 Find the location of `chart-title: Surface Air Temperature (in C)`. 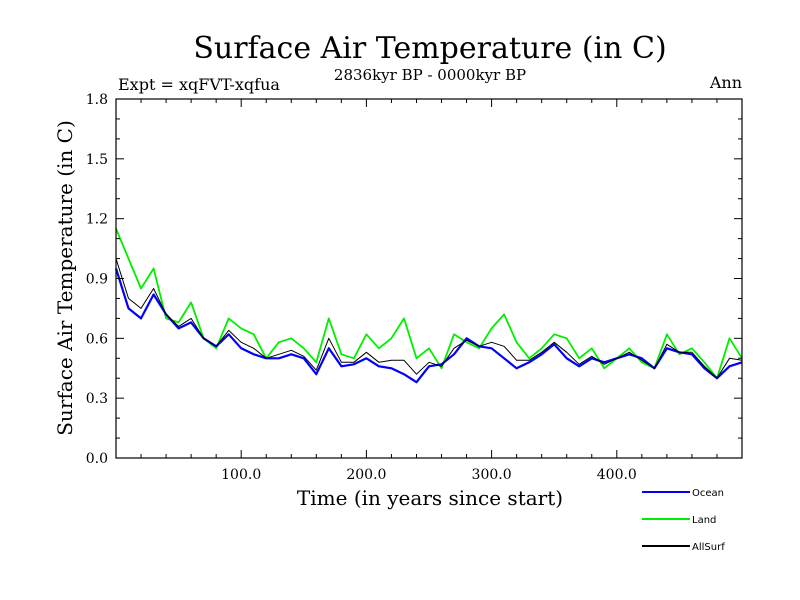

chart-title: Surface Air Temperature (in C) is located at coordinates (429, 48).